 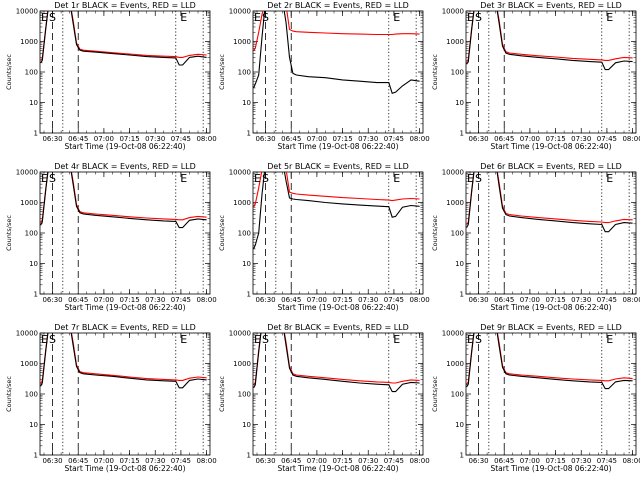 What do you see at coordinates (125, 327) in the screenshot?
I see `chart-title: Det 7r BLACK = Events, RED = LLD` at bounding box center [125, 327].